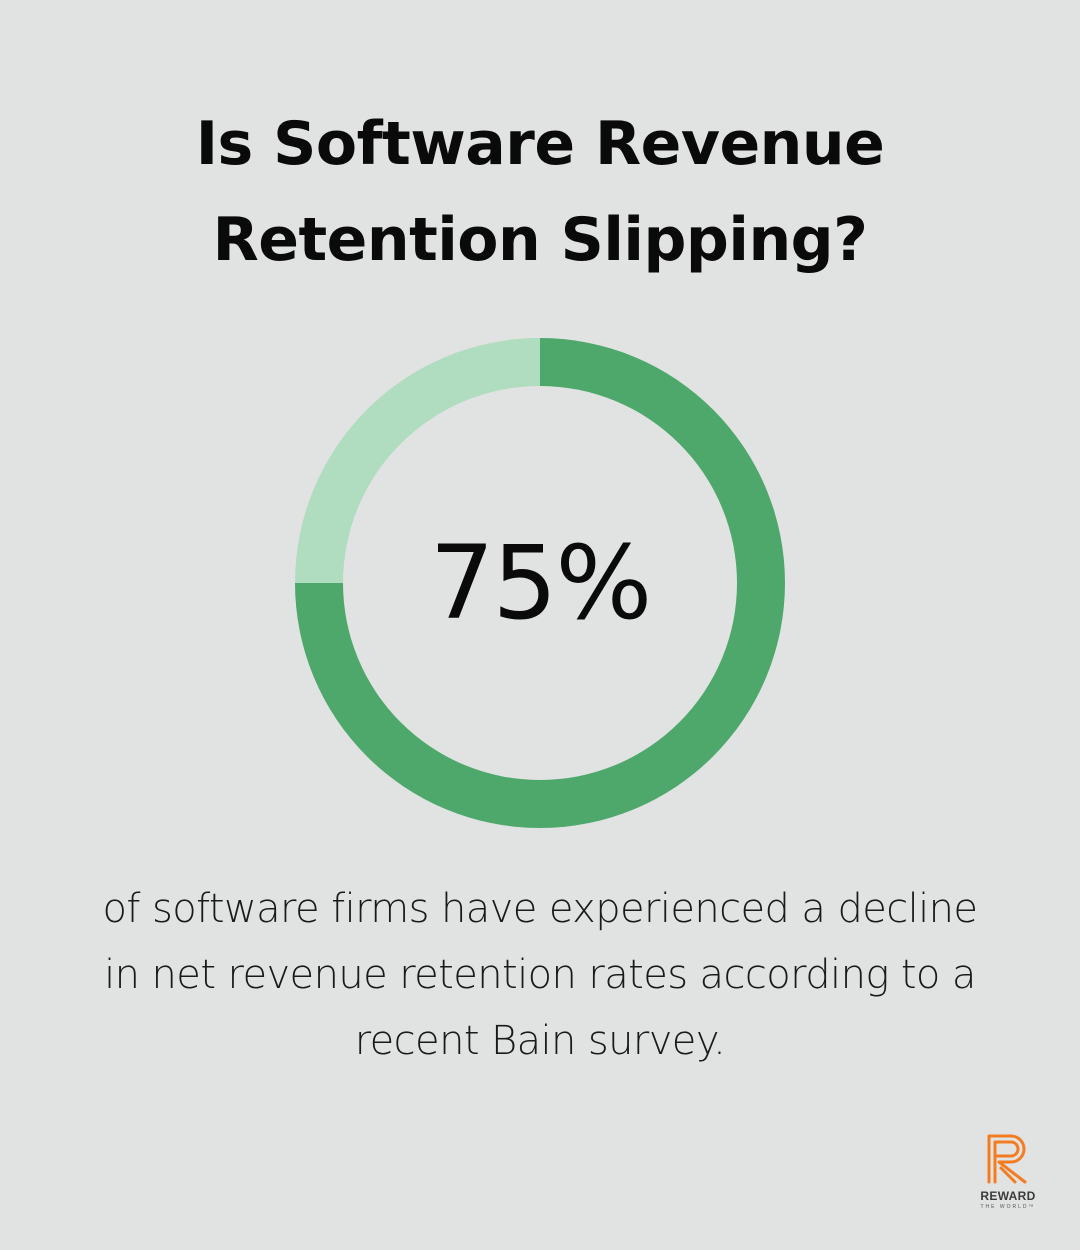  What do you see at coordinates (1008, 1196) in the screenshot?
I see `logo-wordmark: REWARD` at bounding box center [1008, 1196].